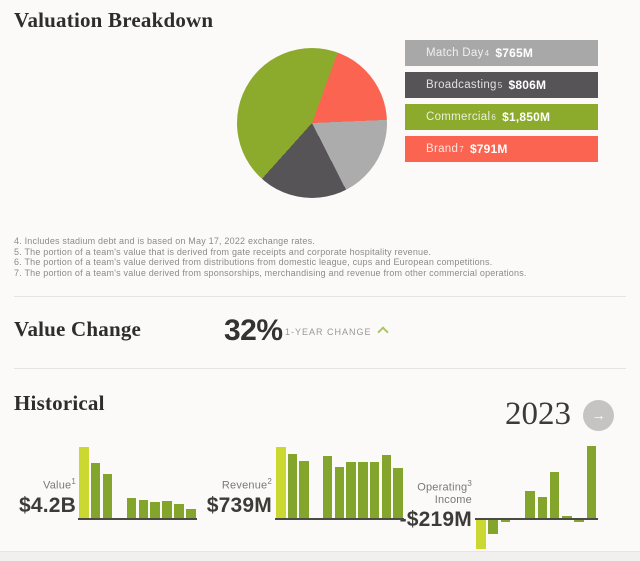 This screenshot has height=561, width=640. Describe the element at coordinates (211, 484) in the screenshot. I see `revenue-chart-caption: Revenue2` at that location.